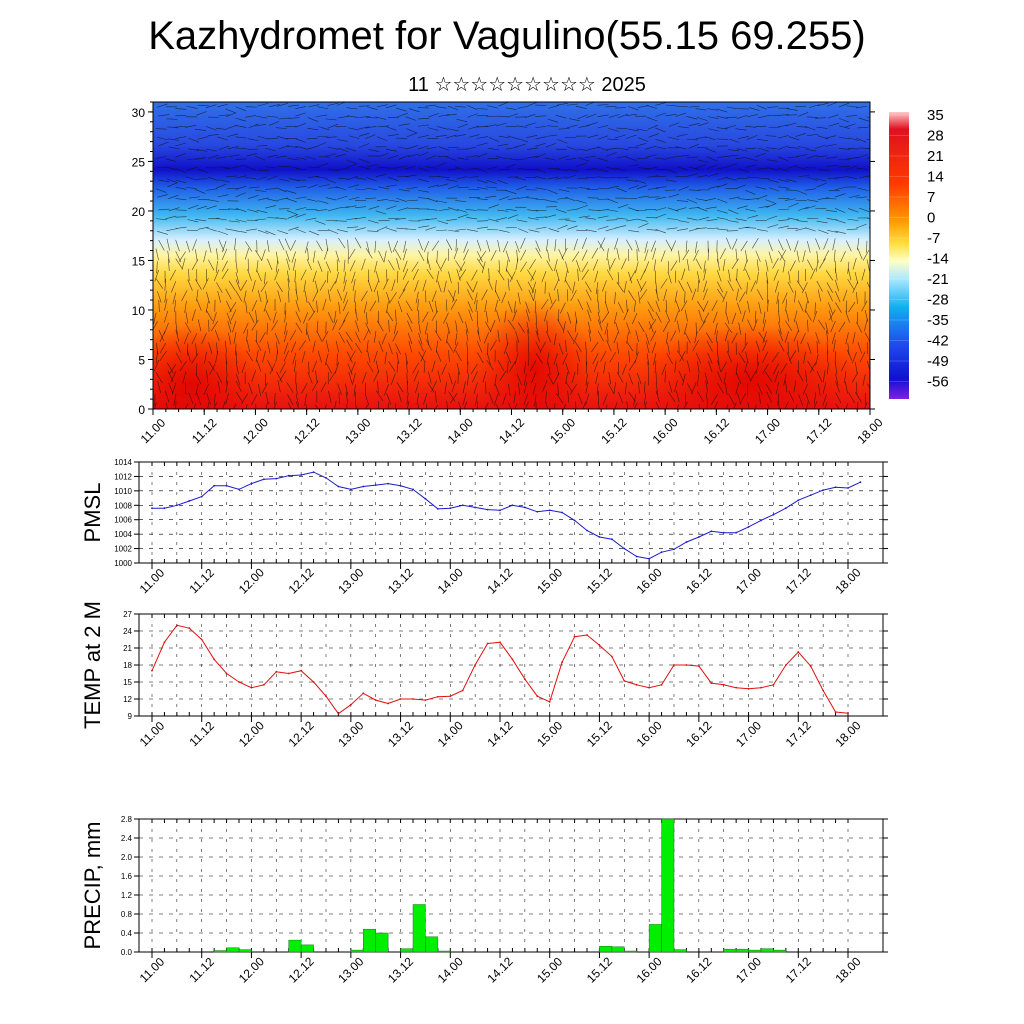  What do you see at coordinates (338, 486) in the screenshot?
I see `pmsl-point` at bounding box center [338, 486].